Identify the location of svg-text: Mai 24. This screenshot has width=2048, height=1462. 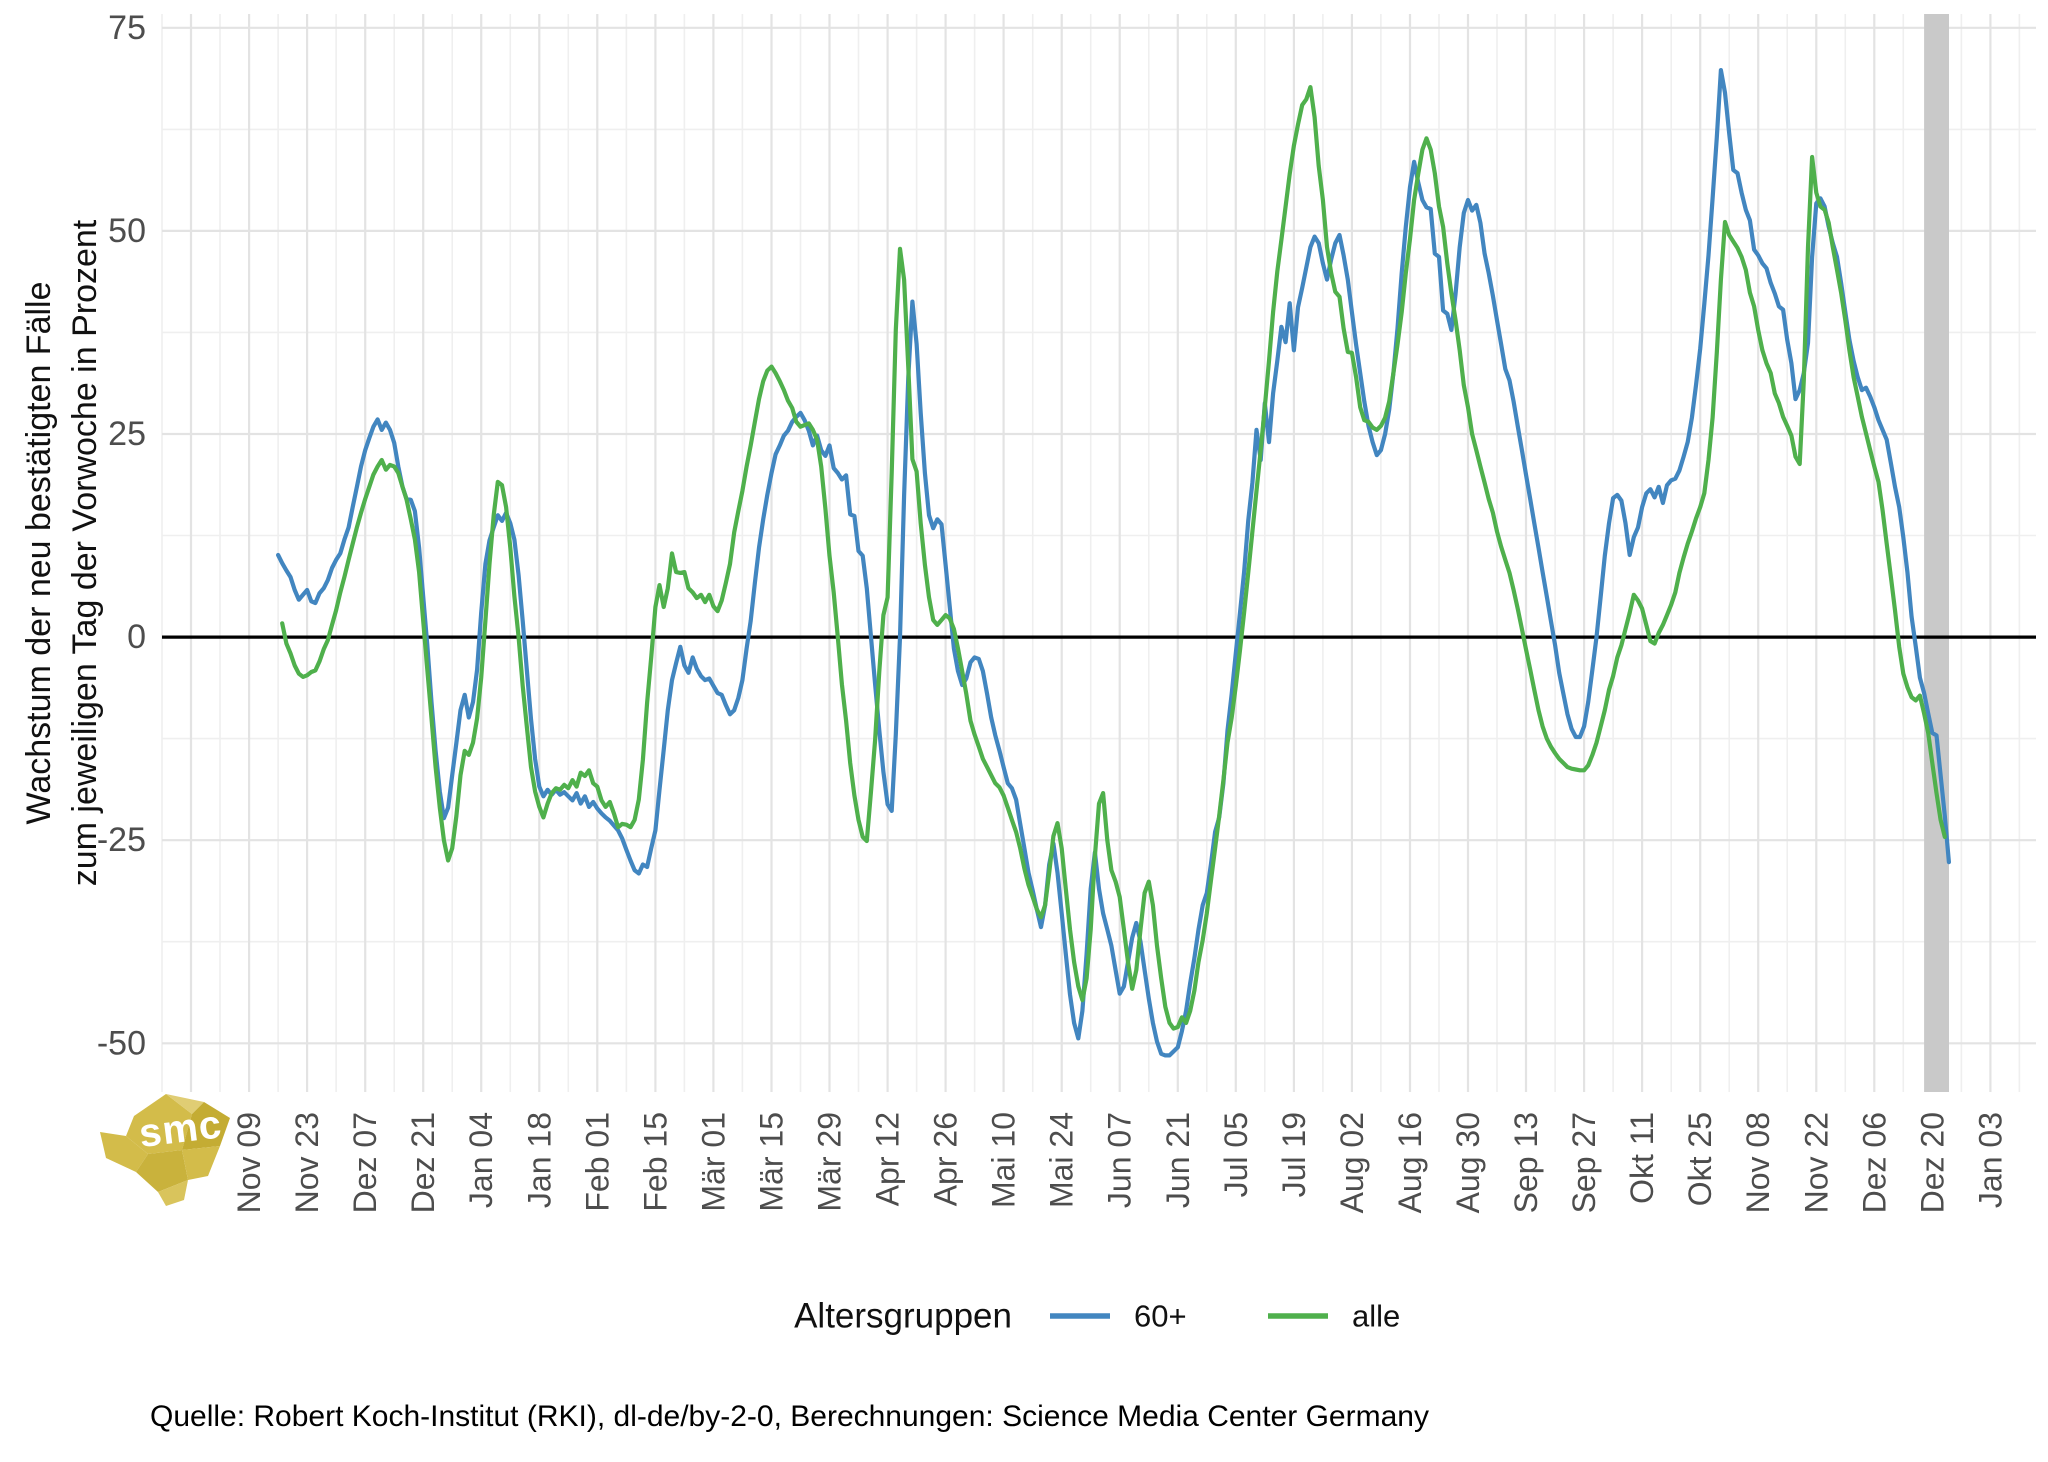
(1062, 1160).